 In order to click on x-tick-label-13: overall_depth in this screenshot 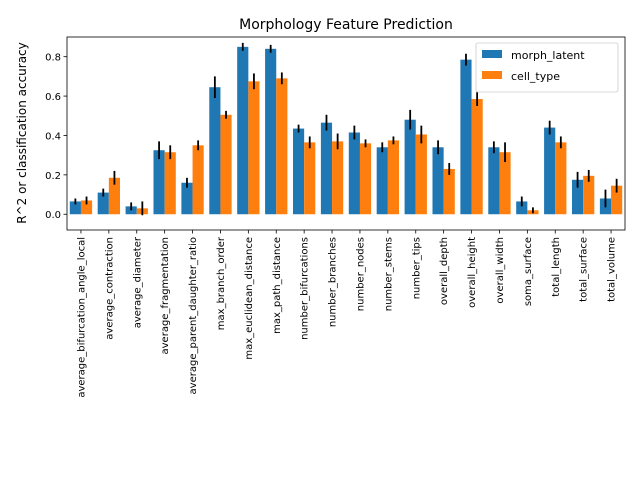, I will do `click(444, 271)`.